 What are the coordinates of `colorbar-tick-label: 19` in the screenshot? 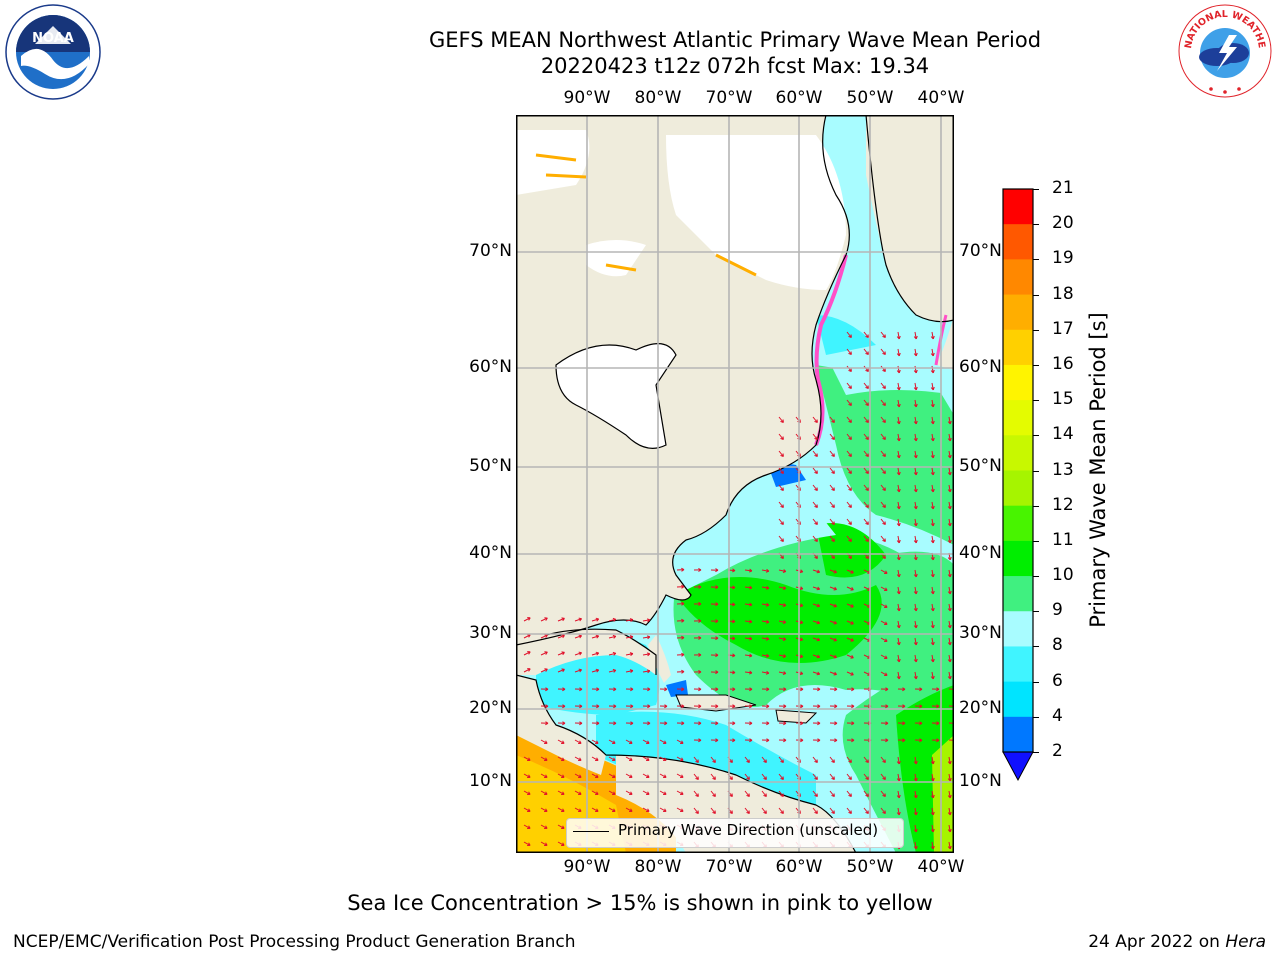 It's located at (1063, 258).